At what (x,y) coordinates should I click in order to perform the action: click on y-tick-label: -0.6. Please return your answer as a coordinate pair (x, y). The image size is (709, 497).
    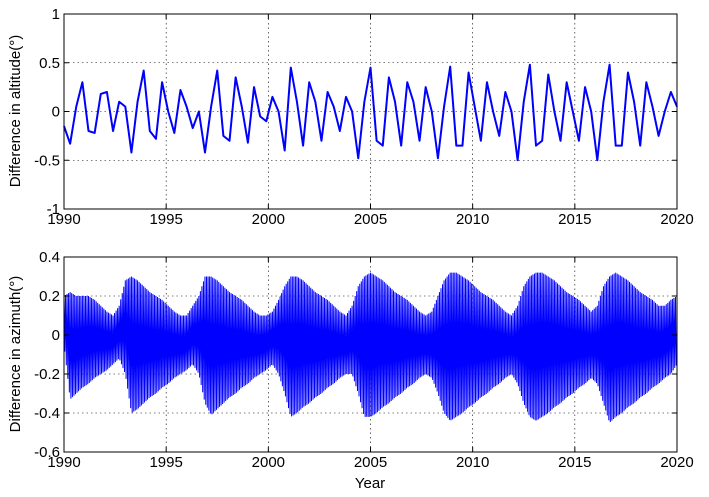
    Looking at the image, I should click on (47, 452).